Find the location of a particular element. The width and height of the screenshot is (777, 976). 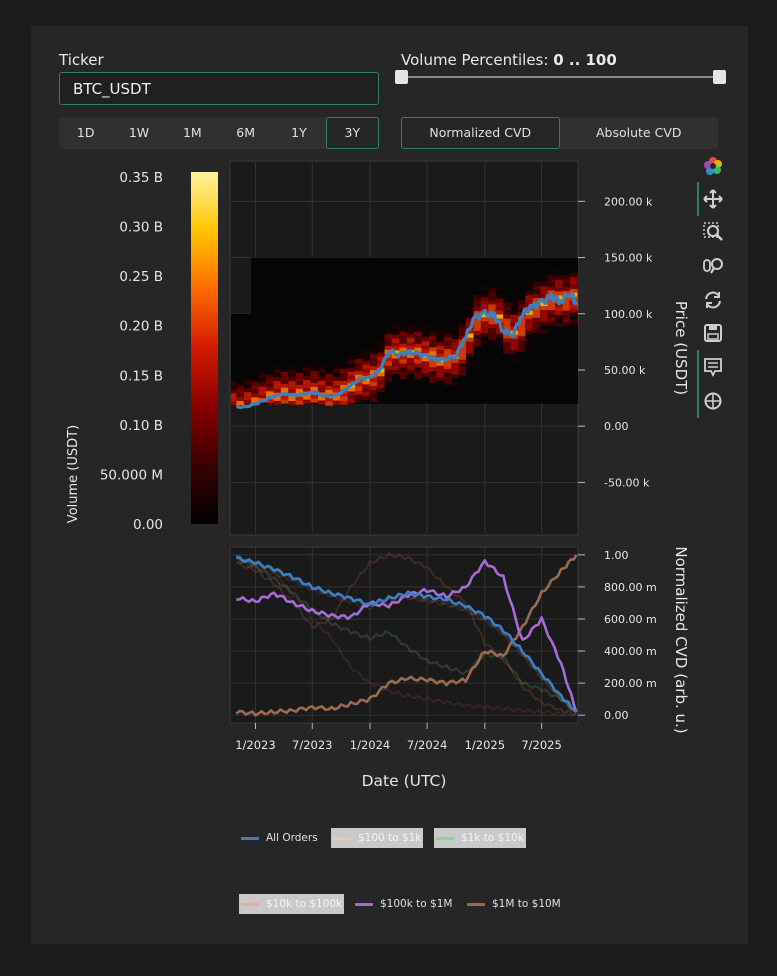

hover-icon is located at coordinates (713, 367).